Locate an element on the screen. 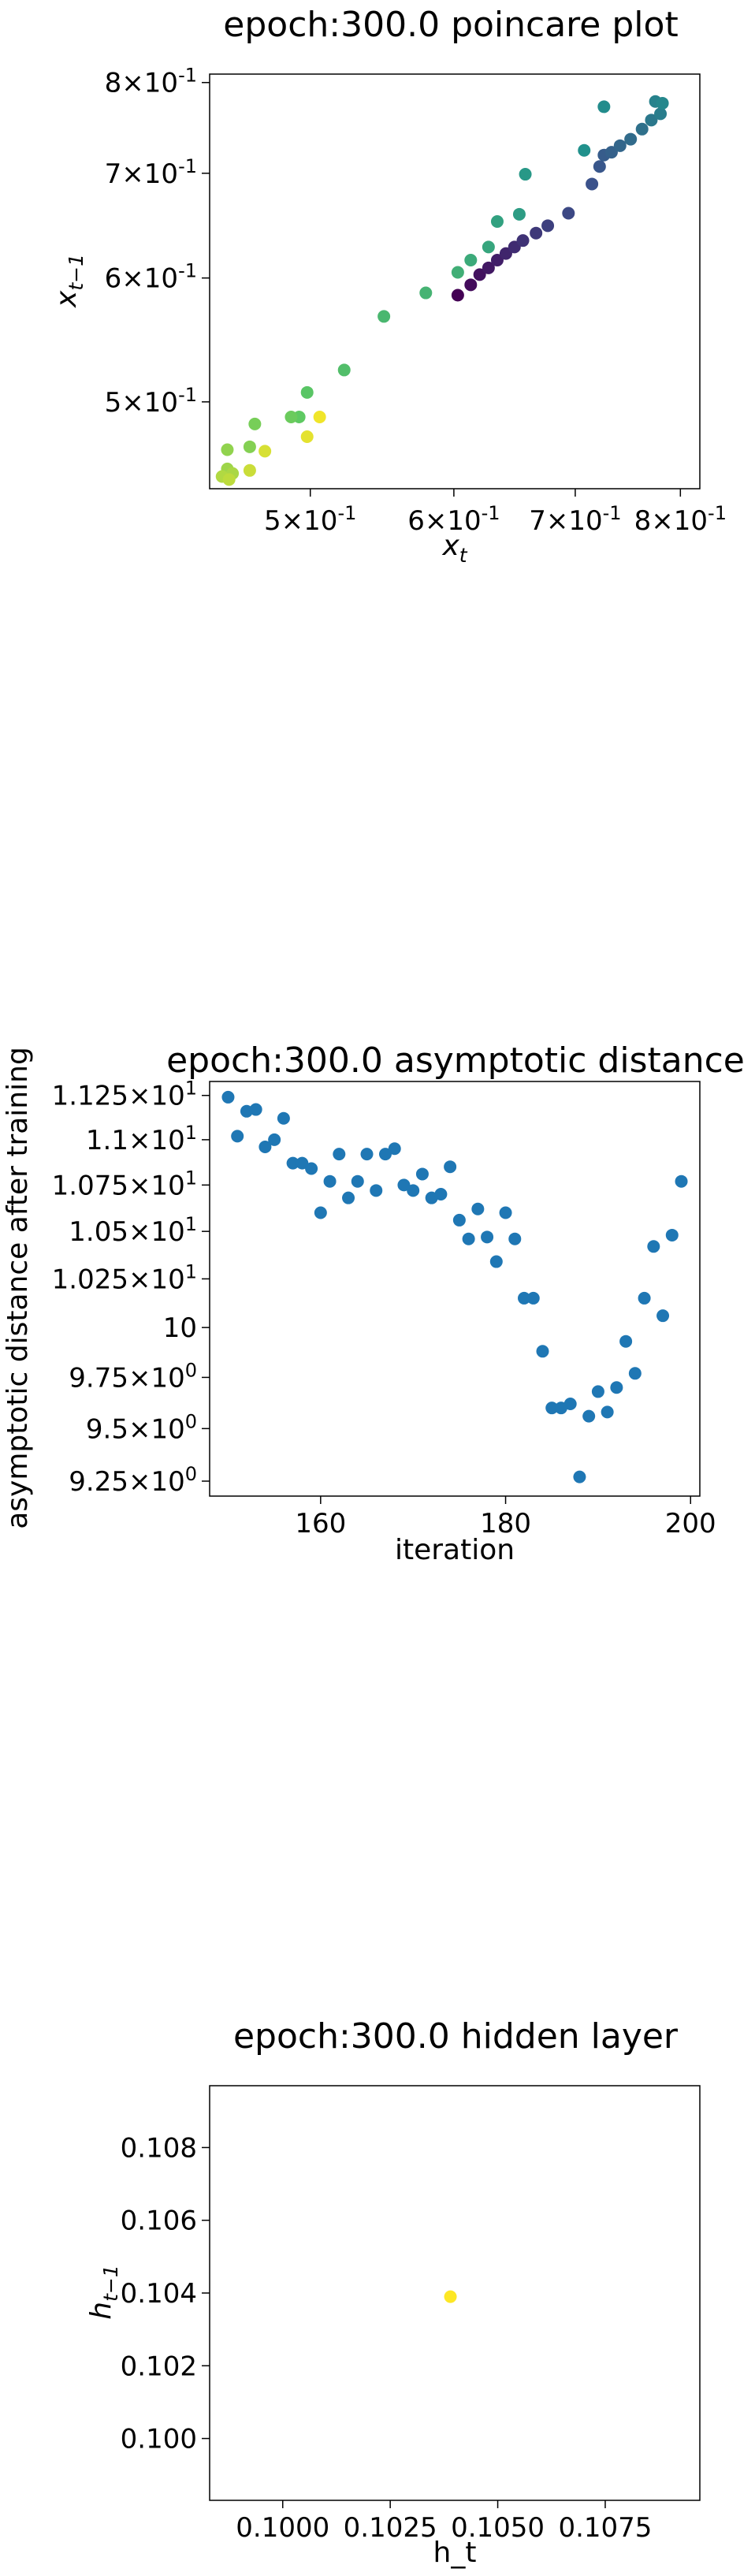 Image resolution: width=755 pixels, height=2576 pixels. poincare-y-tick-label: 7×10⁻¹ is located at coordinates (151, 172).